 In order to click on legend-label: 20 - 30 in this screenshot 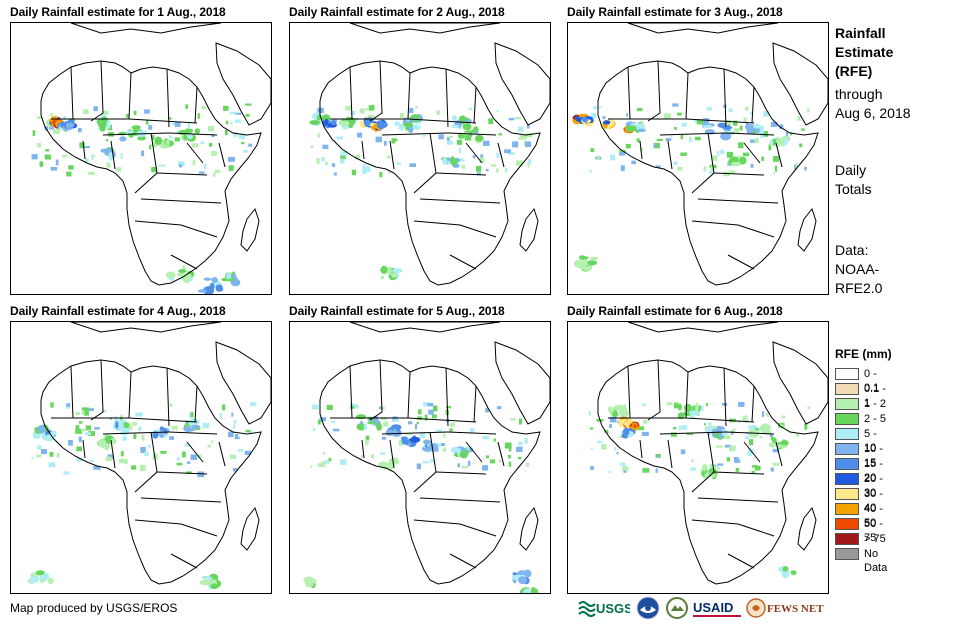, I will do `click(873, 486)`.